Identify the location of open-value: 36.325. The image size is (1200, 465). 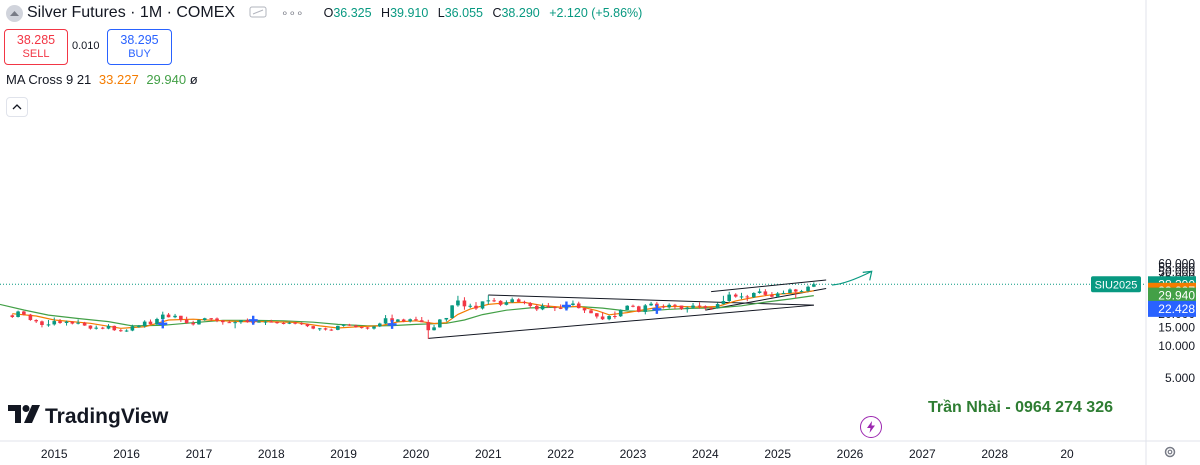
(352, 13).